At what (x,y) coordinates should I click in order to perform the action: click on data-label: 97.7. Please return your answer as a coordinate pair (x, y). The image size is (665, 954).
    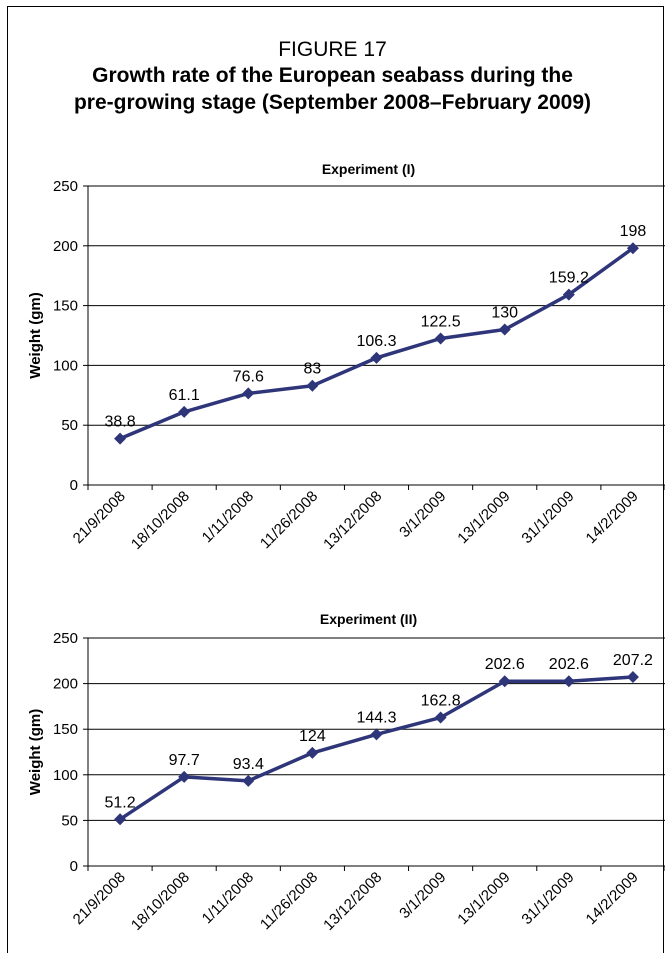
    Looking at the image, I should click on (184, 760).